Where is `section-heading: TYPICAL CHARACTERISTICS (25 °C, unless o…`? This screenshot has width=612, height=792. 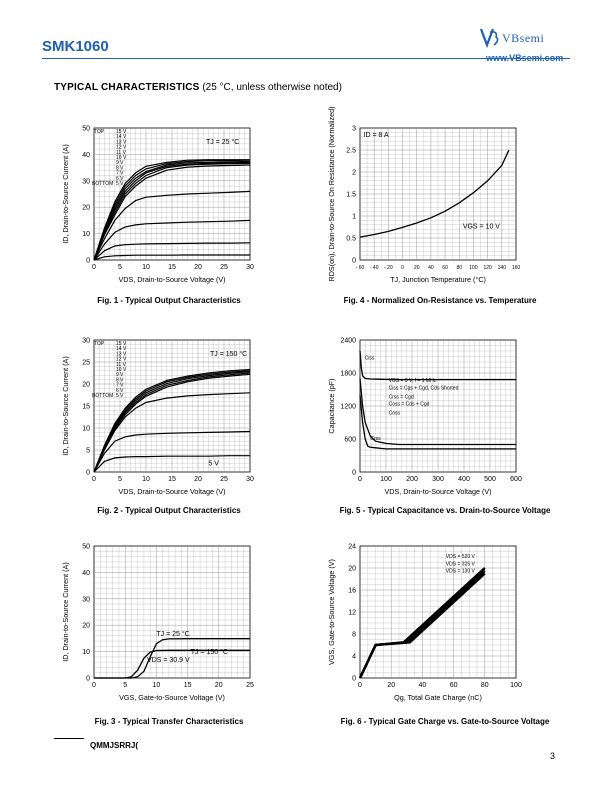
section-heading: TYPICAL CHARACTERISTICS (25 °C, unless o… is located at coordinates (198, 87).